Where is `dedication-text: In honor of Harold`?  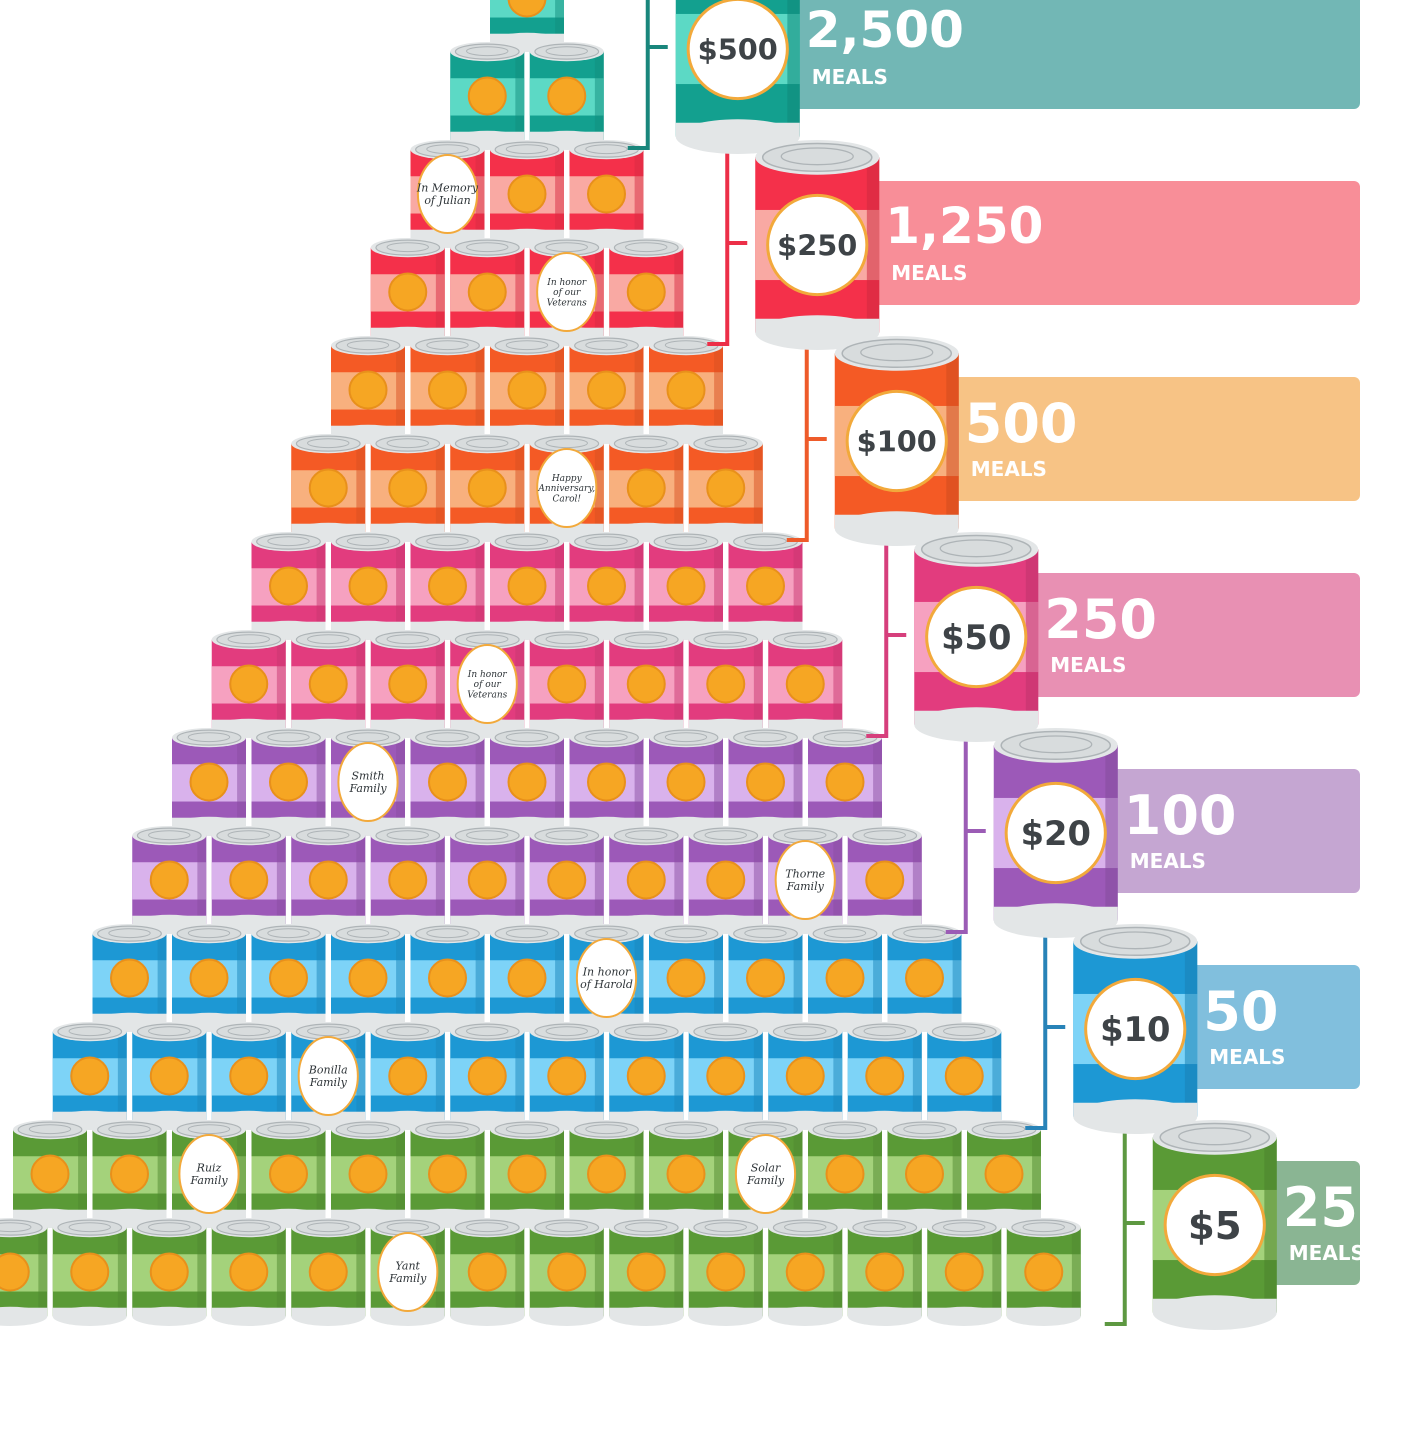
dedication-text: In honor of Harold is located at coordinates (606, 979).